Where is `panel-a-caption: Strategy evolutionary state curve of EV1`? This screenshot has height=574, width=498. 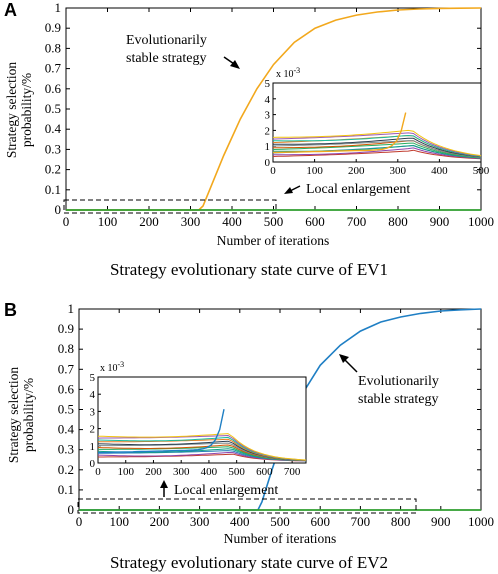
panel-a-caption: Strategy evolutionary state curve of EV1 is located at coordinates (249, 269).